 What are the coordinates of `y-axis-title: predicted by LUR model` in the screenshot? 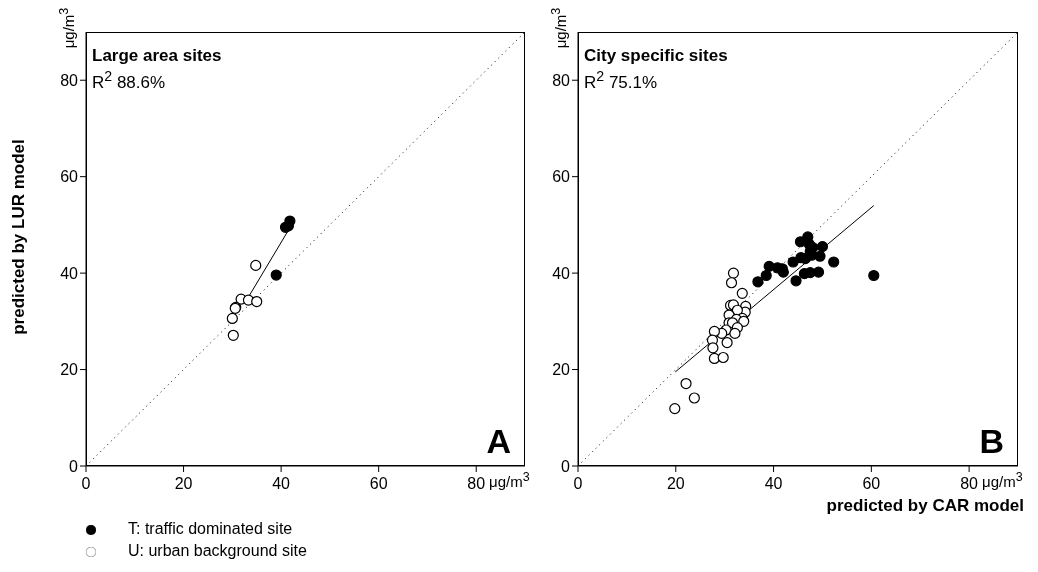 It's located at (19, 237).